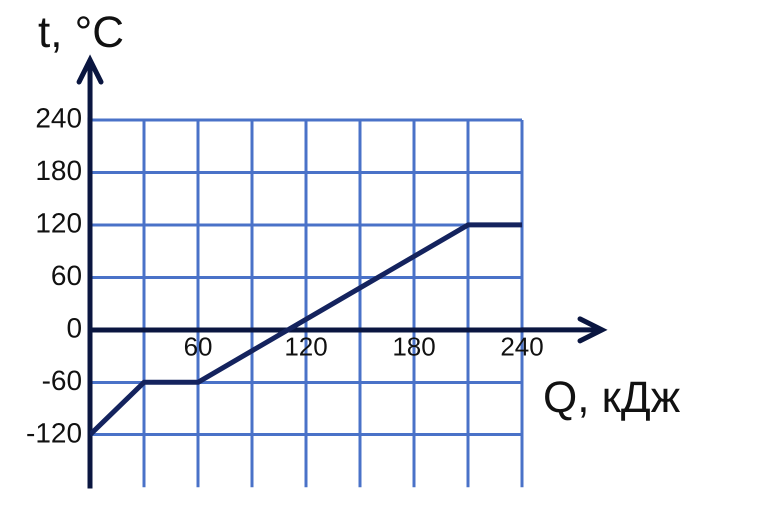  I want to click on y-tick-label: -60, so click(62, 380).